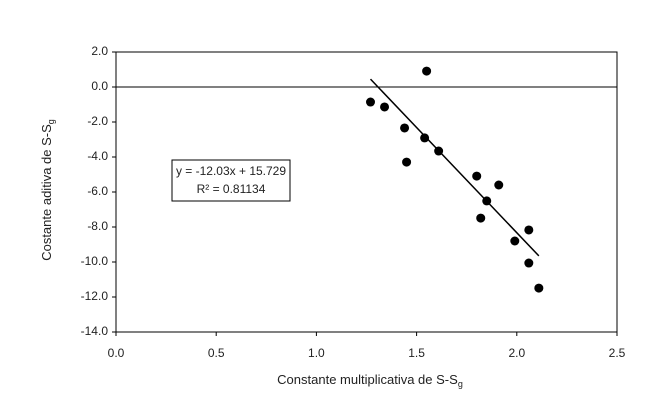  I want to click on y-tick-label: -4.0, so click(97, 156).